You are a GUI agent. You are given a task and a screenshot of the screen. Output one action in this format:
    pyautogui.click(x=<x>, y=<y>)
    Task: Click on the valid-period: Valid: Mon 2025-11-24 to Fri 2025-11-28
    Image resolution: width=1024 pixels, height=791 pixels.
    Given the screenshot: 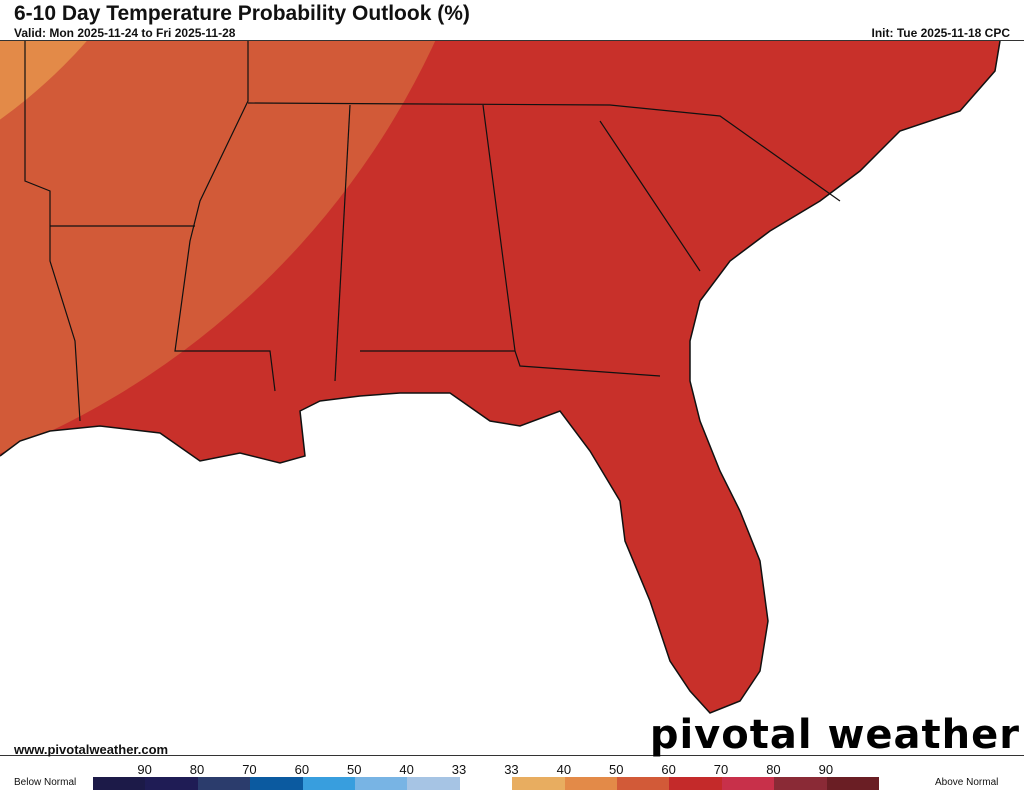 What is the action you would take?
    pyautogui.click(x=125, y=33)
    